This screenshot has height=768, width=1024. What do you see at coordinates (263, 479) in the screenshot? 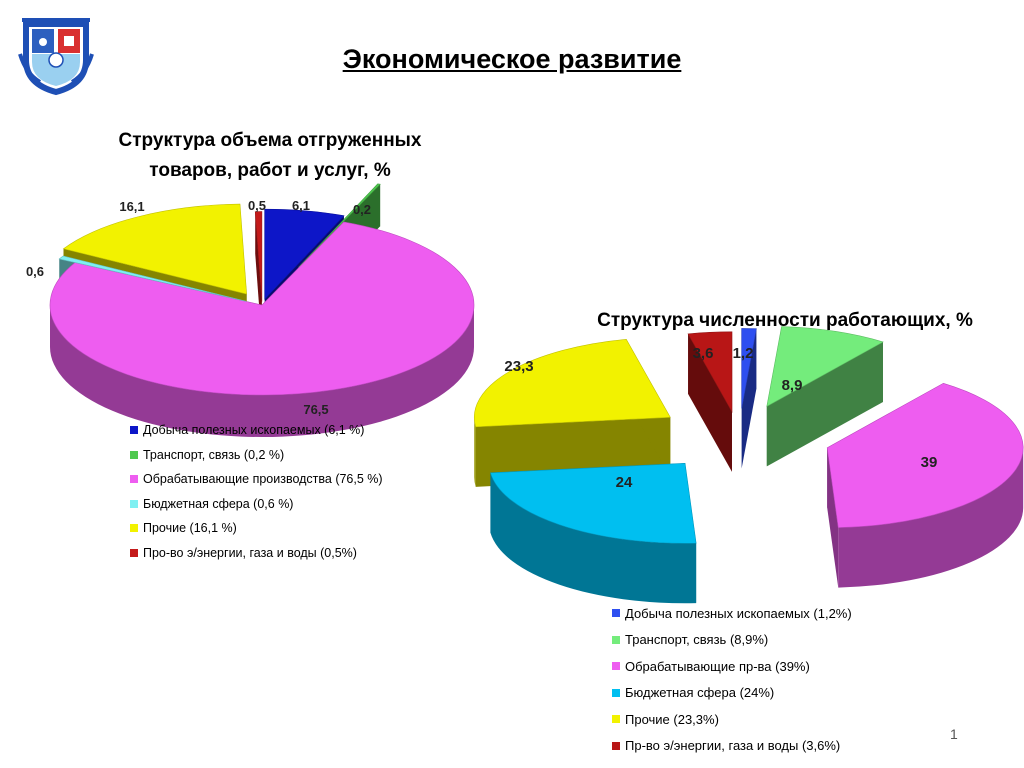
I see `legend1-label-2: Обрабатывающие производства (76,5 %)` at bounding box center [263, 479].